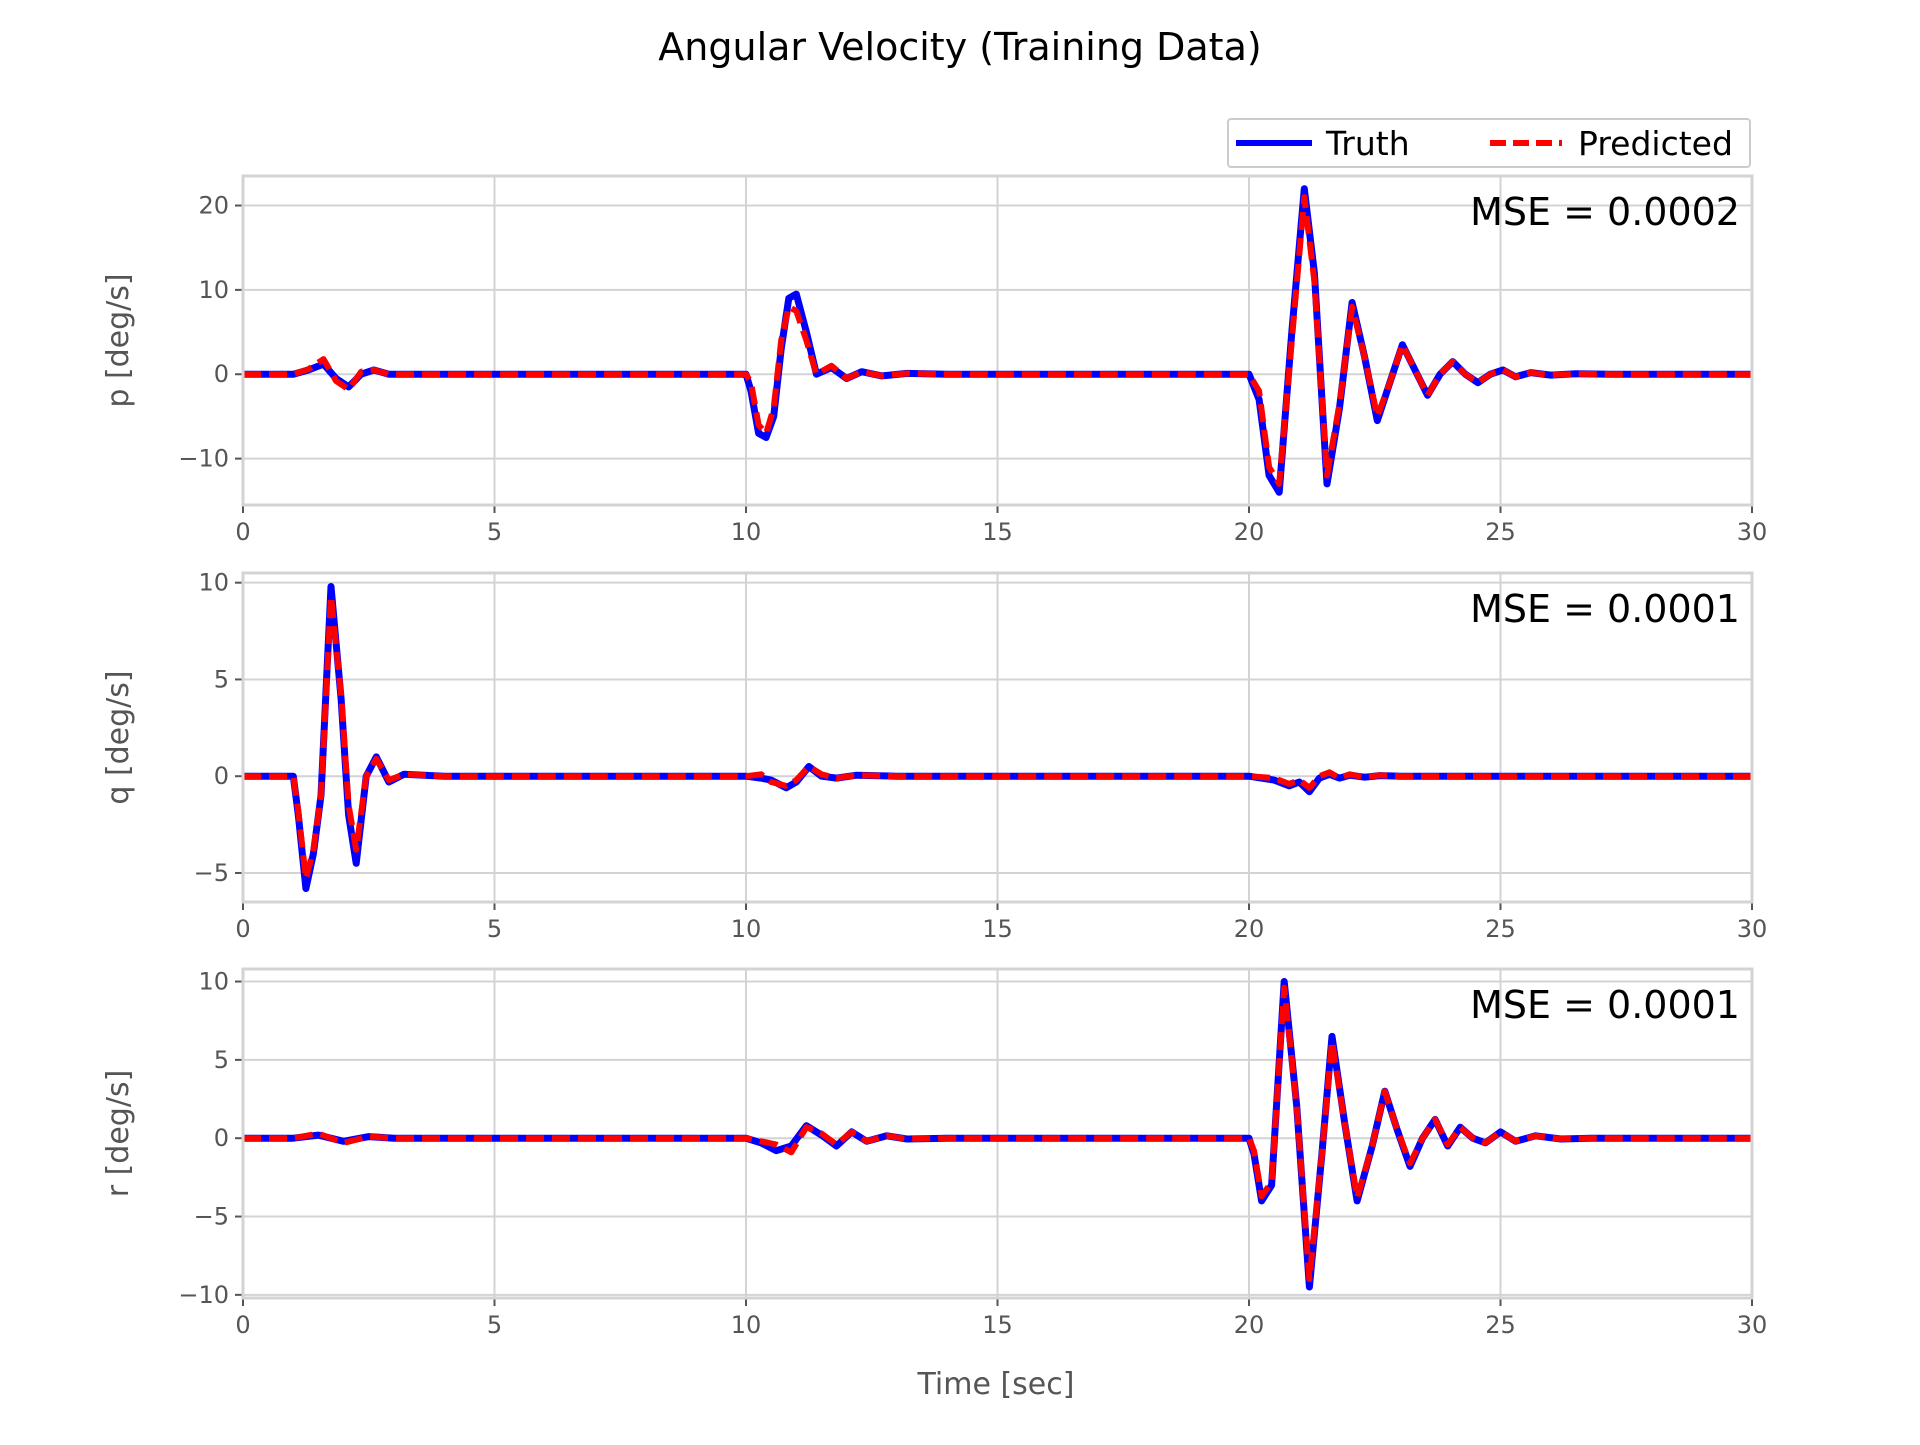 The image size is (1920, 1445). What do you see at coordinates (118, 1134) in the screenshot?
I see `y-axis-label: r [deg/s]` at bounding box center [118, 1134].